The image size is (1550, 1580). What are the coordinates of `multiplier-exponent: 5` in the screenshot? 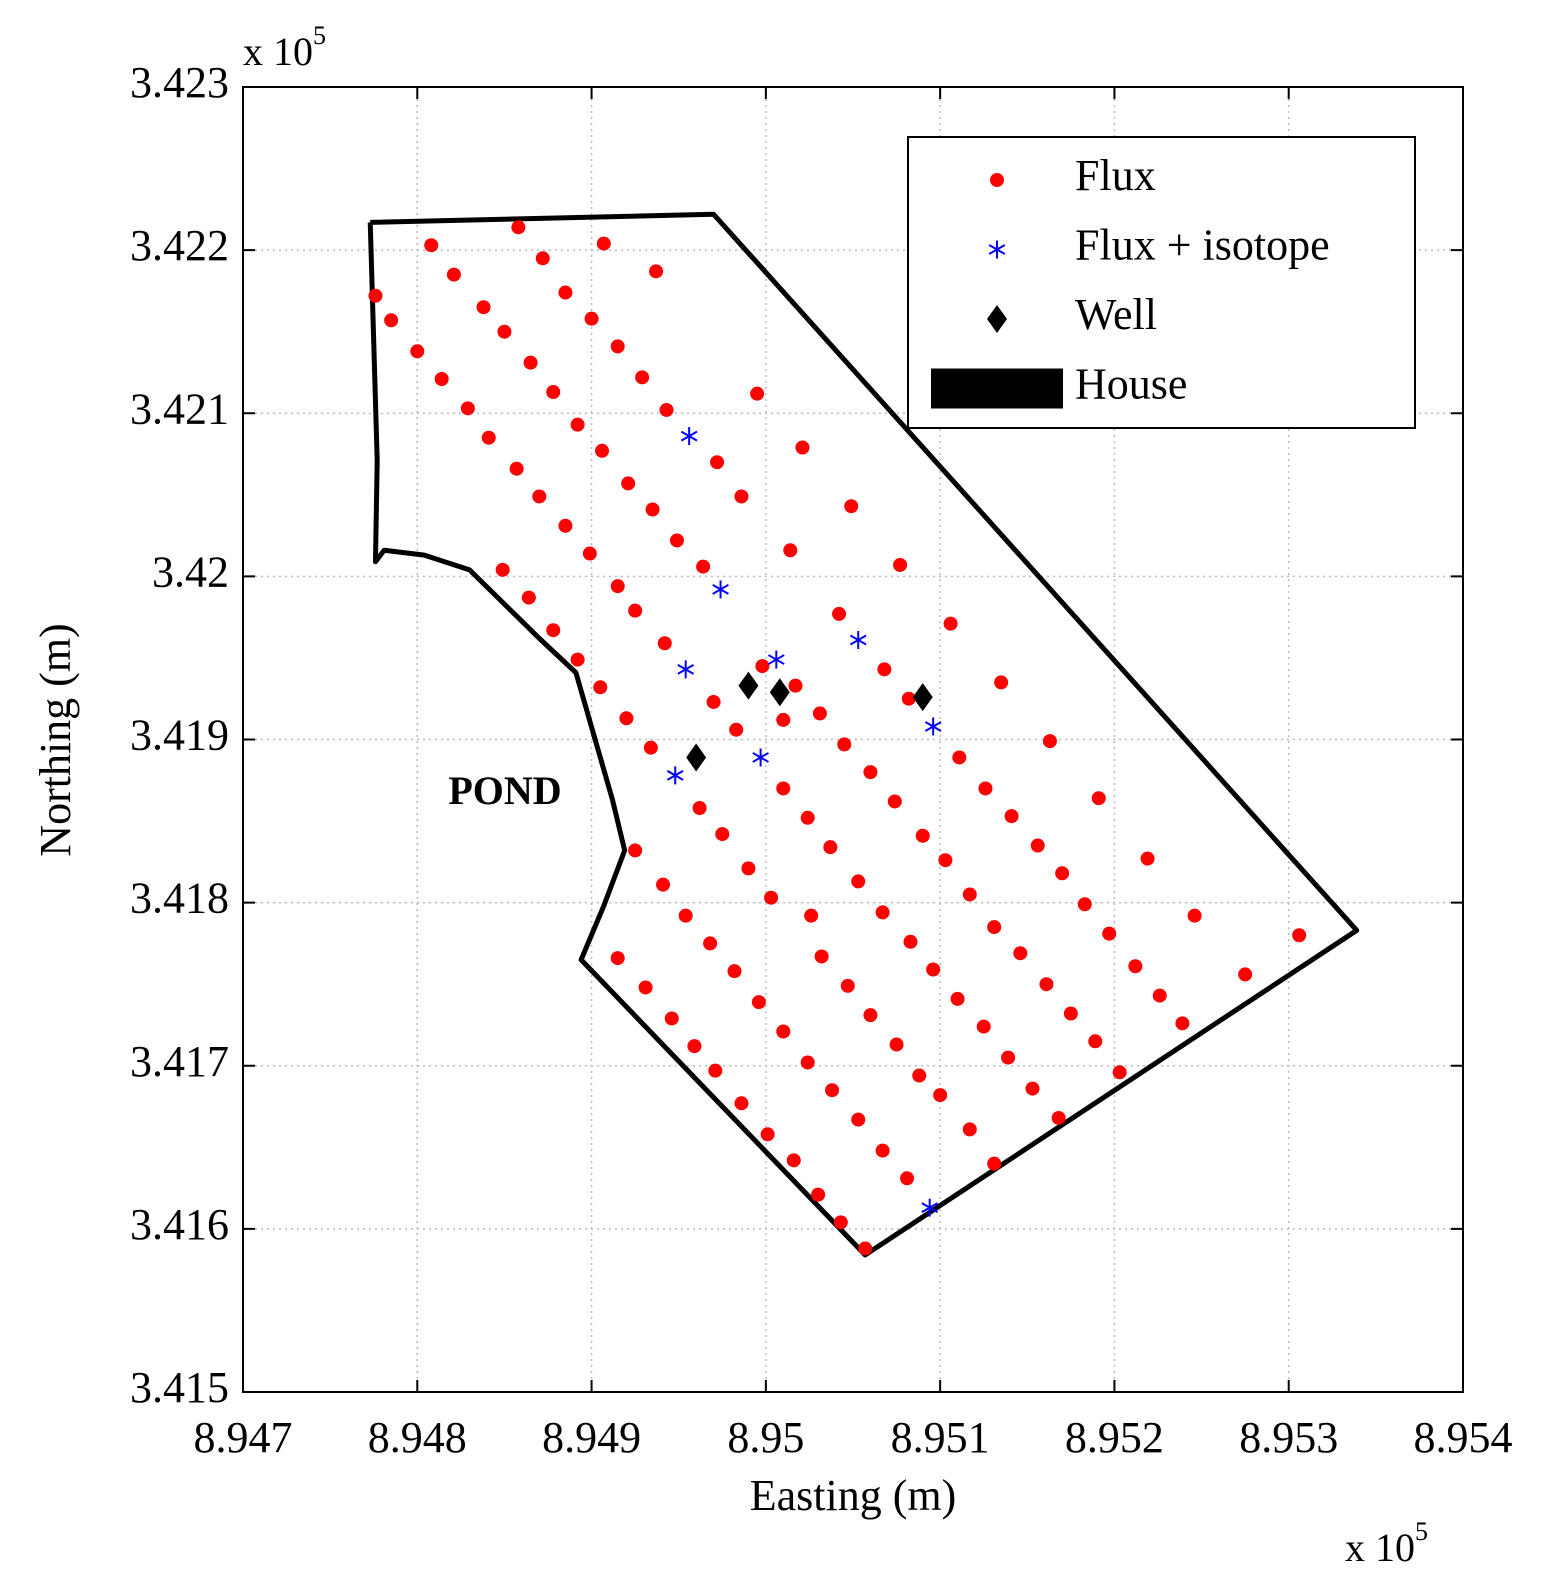 It's located at (1421, 1531).